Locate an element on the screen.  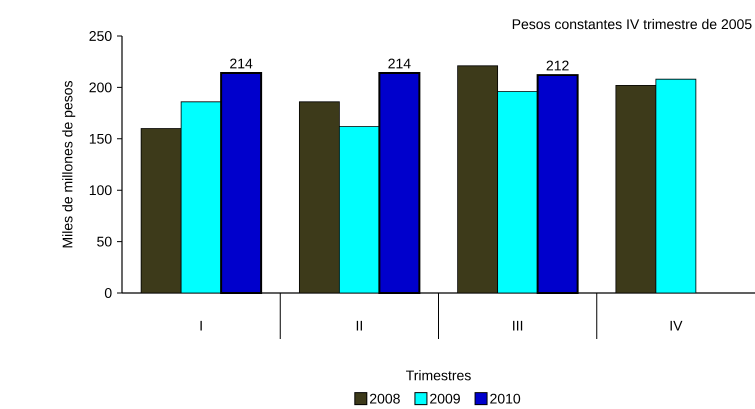
legend-label: 2009 is located at coordinates (445, 399).